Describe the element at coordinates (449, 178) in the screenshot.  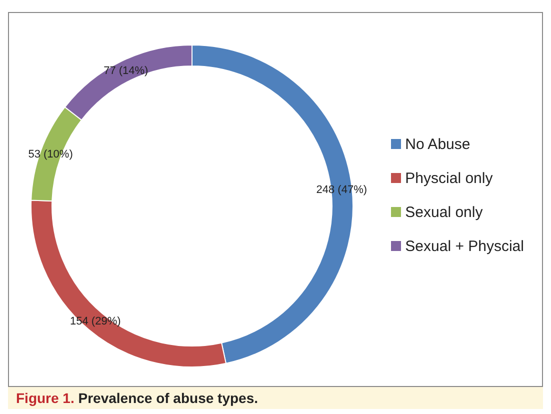
I see `legend-label: Physcial only` at that location.